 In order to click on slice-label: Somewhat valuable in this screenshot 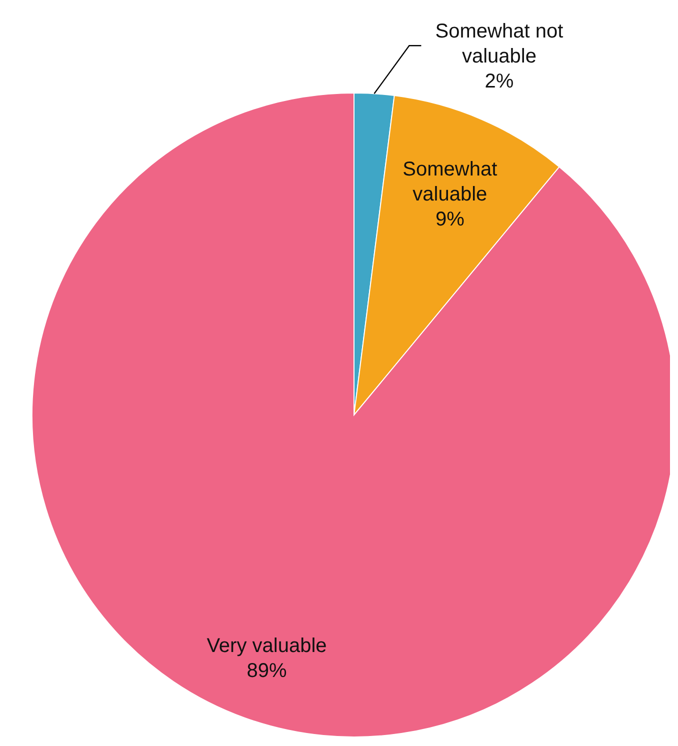, I will do `click(450, 182)`.